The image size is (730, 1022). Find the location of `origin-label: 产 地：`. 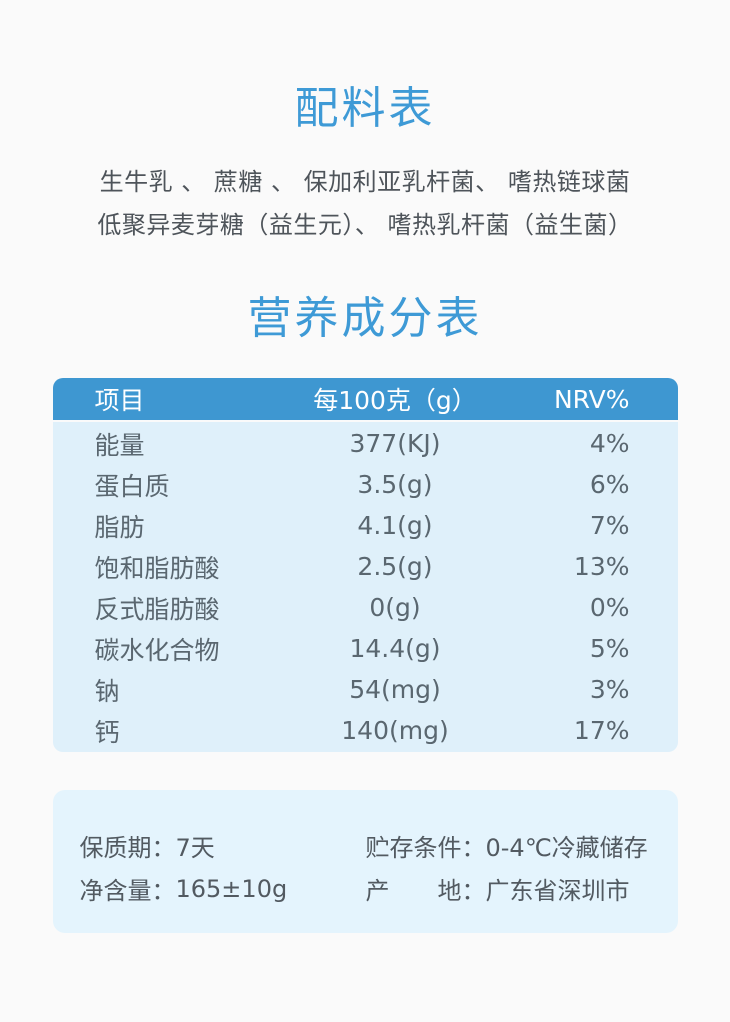

origin-label: 产 地： is located at coordinates (425, 891).